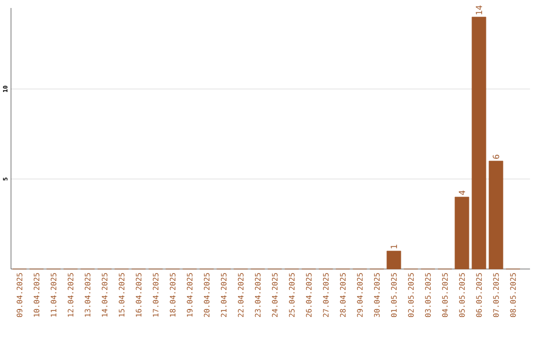 This screenshot has width=540, height=340. I want to click on data-label: 6, so click(496, 156).